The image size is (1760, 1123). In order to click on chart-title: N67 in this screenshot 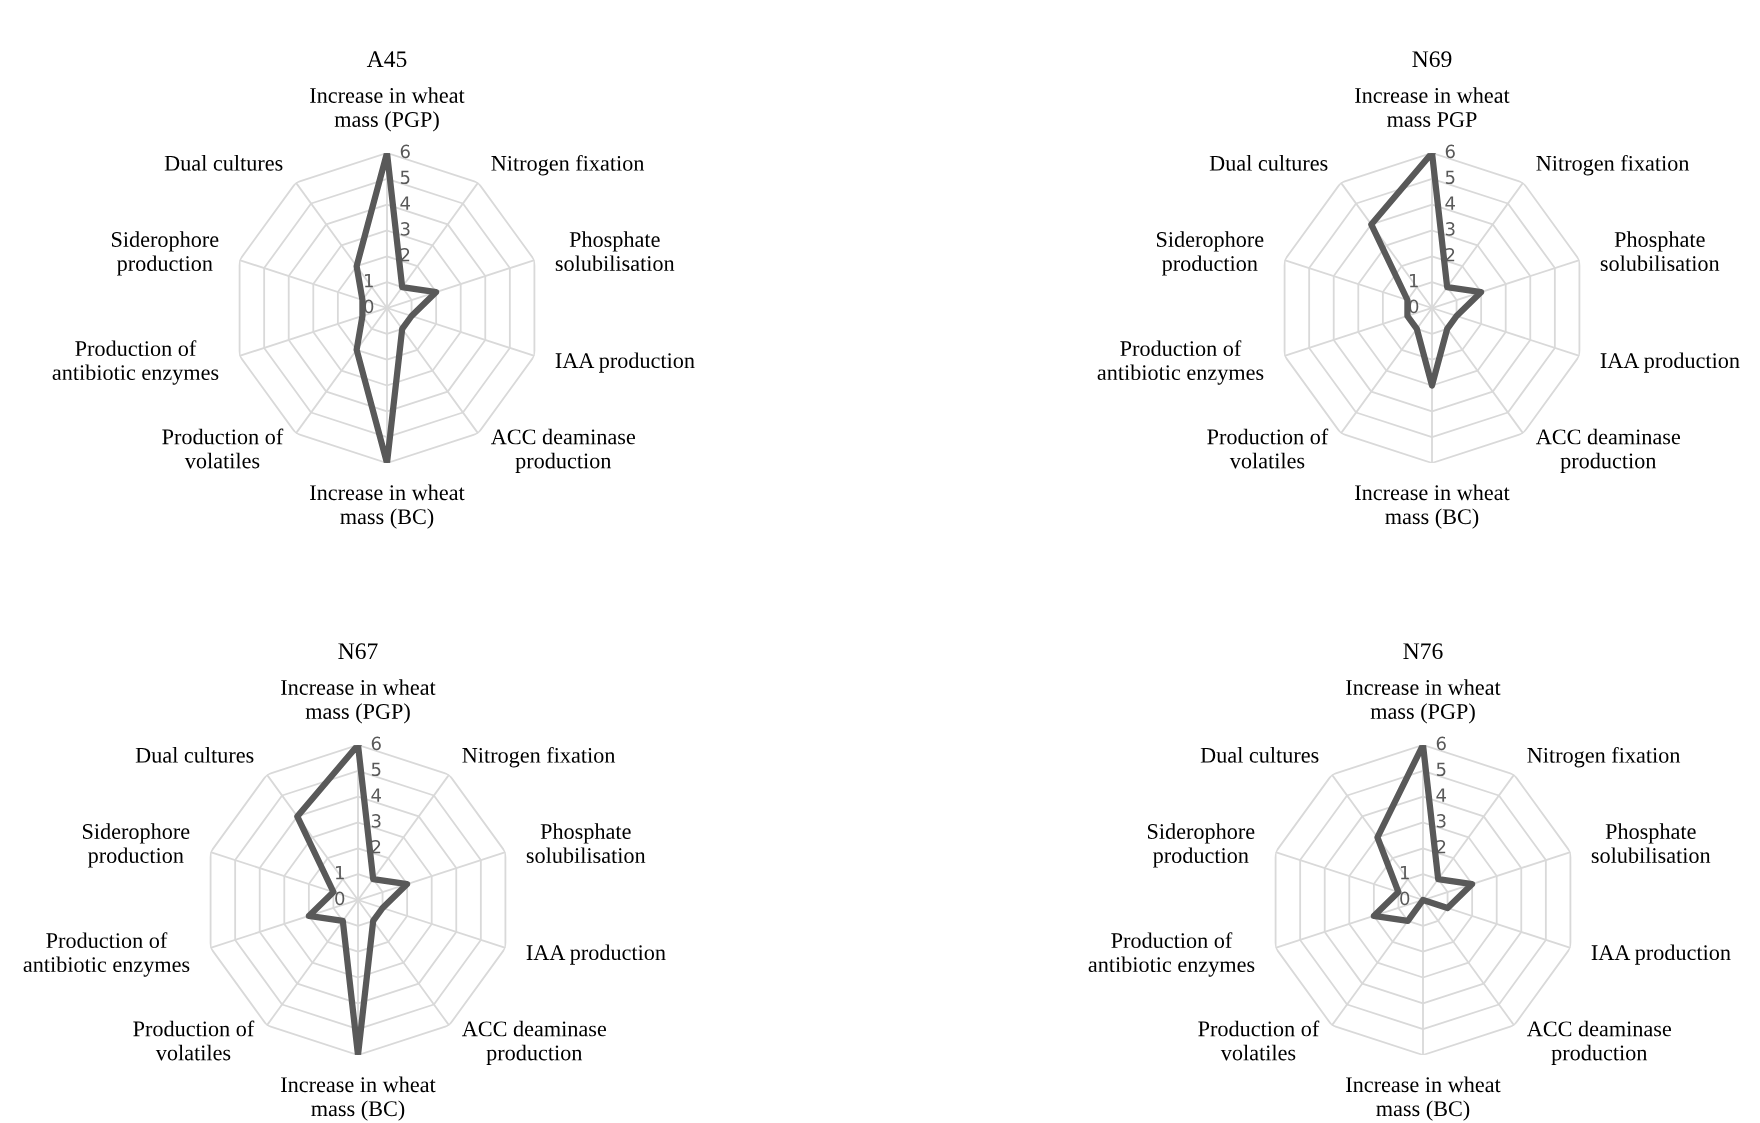, I will do `click(358, 651)`.